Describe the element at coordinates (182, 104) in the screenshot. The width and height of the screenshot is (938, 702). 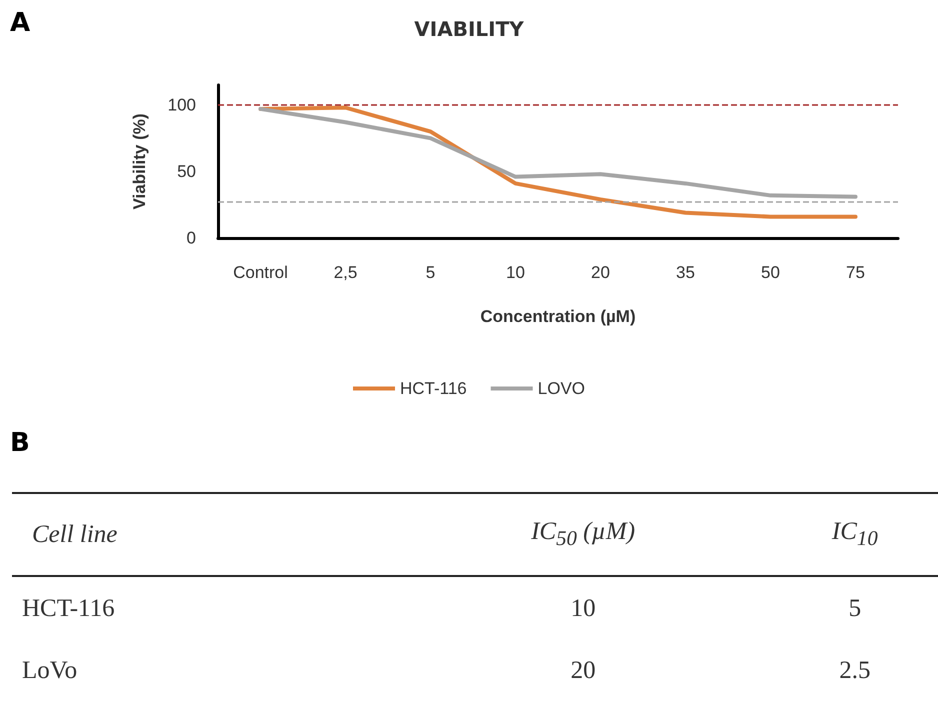
I see `y-tick-label: 100` at that location.